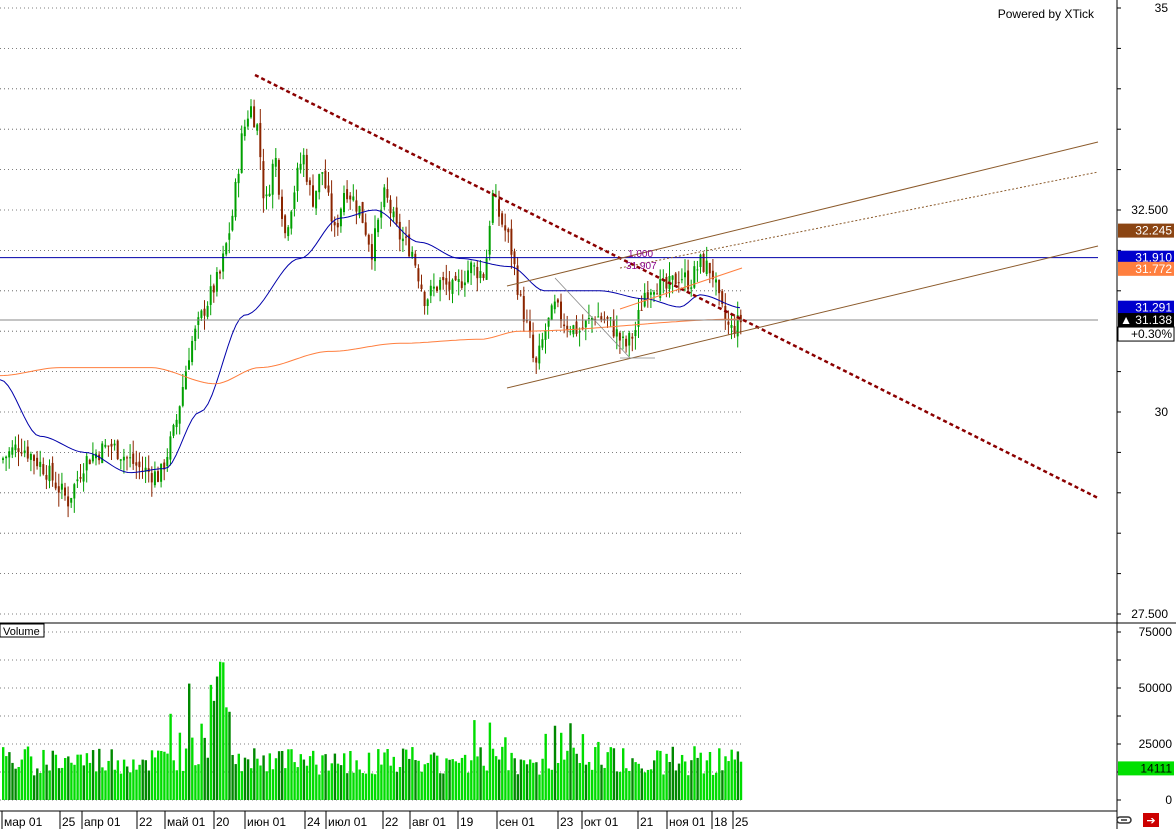 This screenshot has width=1176, height=829. I want to click on date-tick-label: ноя 01, so click(687, 822).